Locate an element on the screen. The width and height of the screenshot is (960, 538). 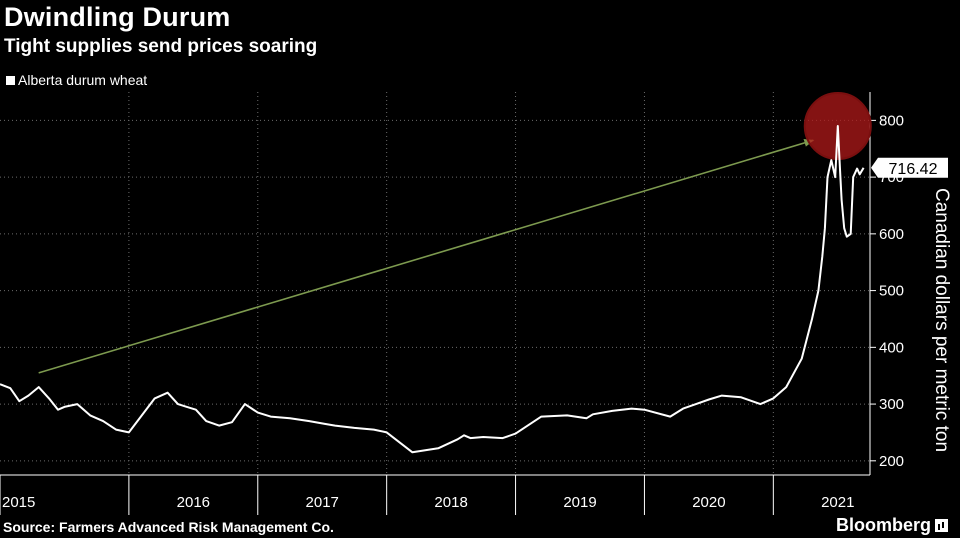
y-tick-label-300: 300 is located at coordinates (891, 404).